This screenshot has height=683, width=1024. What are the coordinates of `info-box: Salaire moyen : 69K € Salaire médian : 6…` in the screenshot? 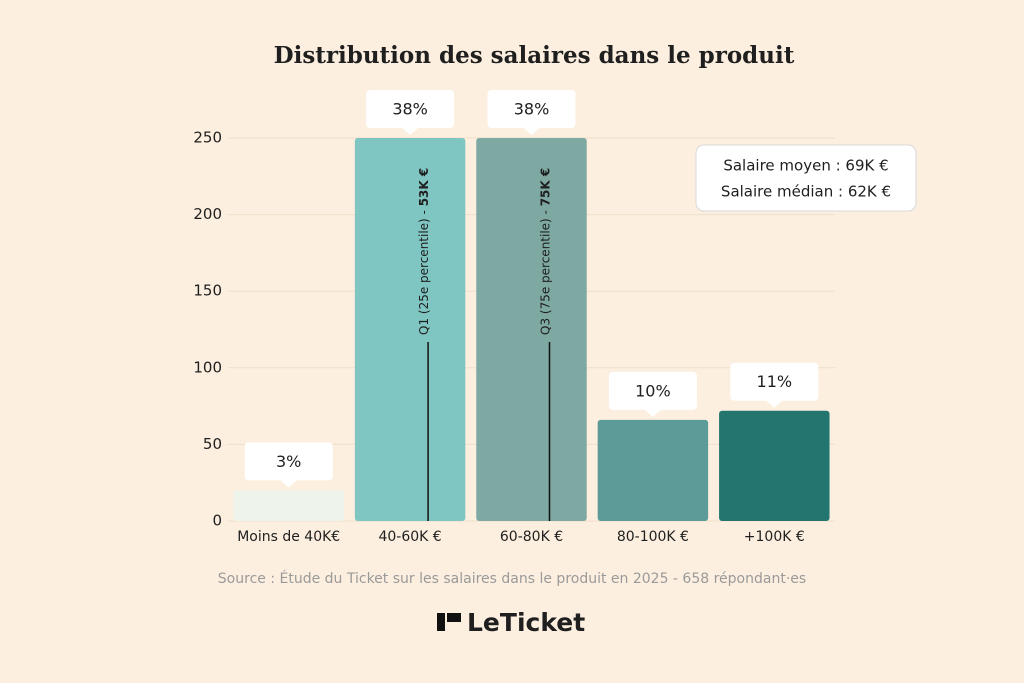 It's located at (806, 178).